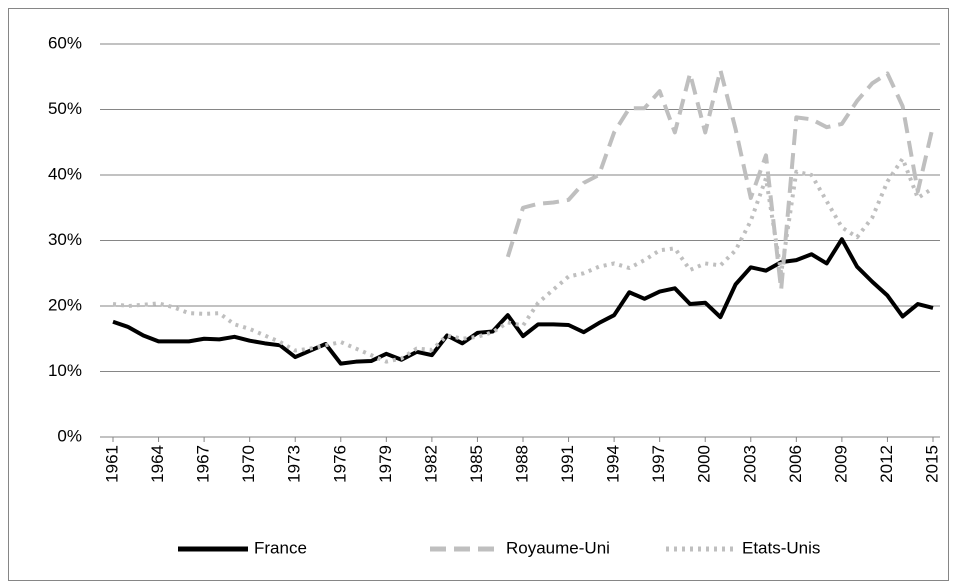 The height and width of the screenshot is (581, 957). What do you see at coordinates (339, 464) in the screenshot?
I see `x-tick-label: 1976` at bounding box center [339, 464].